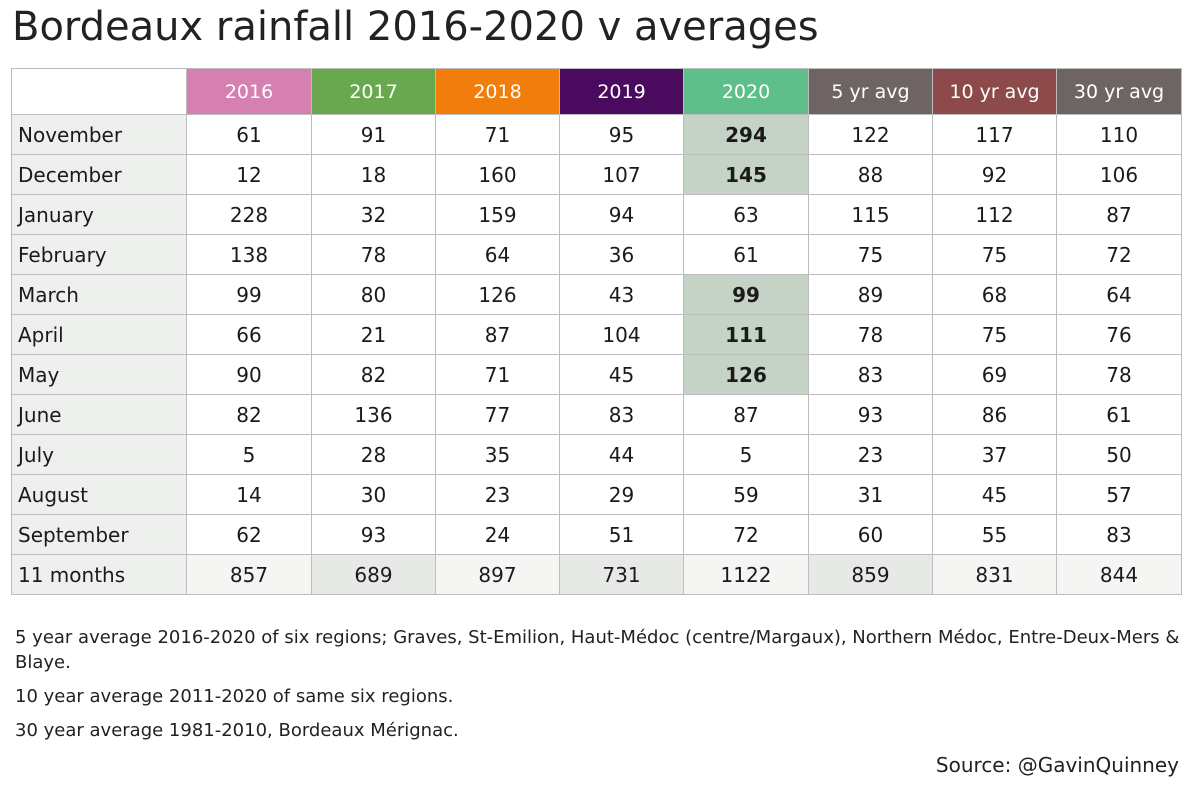 The height and width of the screenshot is (793, 1200). I want to click on value-cell: 95, so click(621, 134).